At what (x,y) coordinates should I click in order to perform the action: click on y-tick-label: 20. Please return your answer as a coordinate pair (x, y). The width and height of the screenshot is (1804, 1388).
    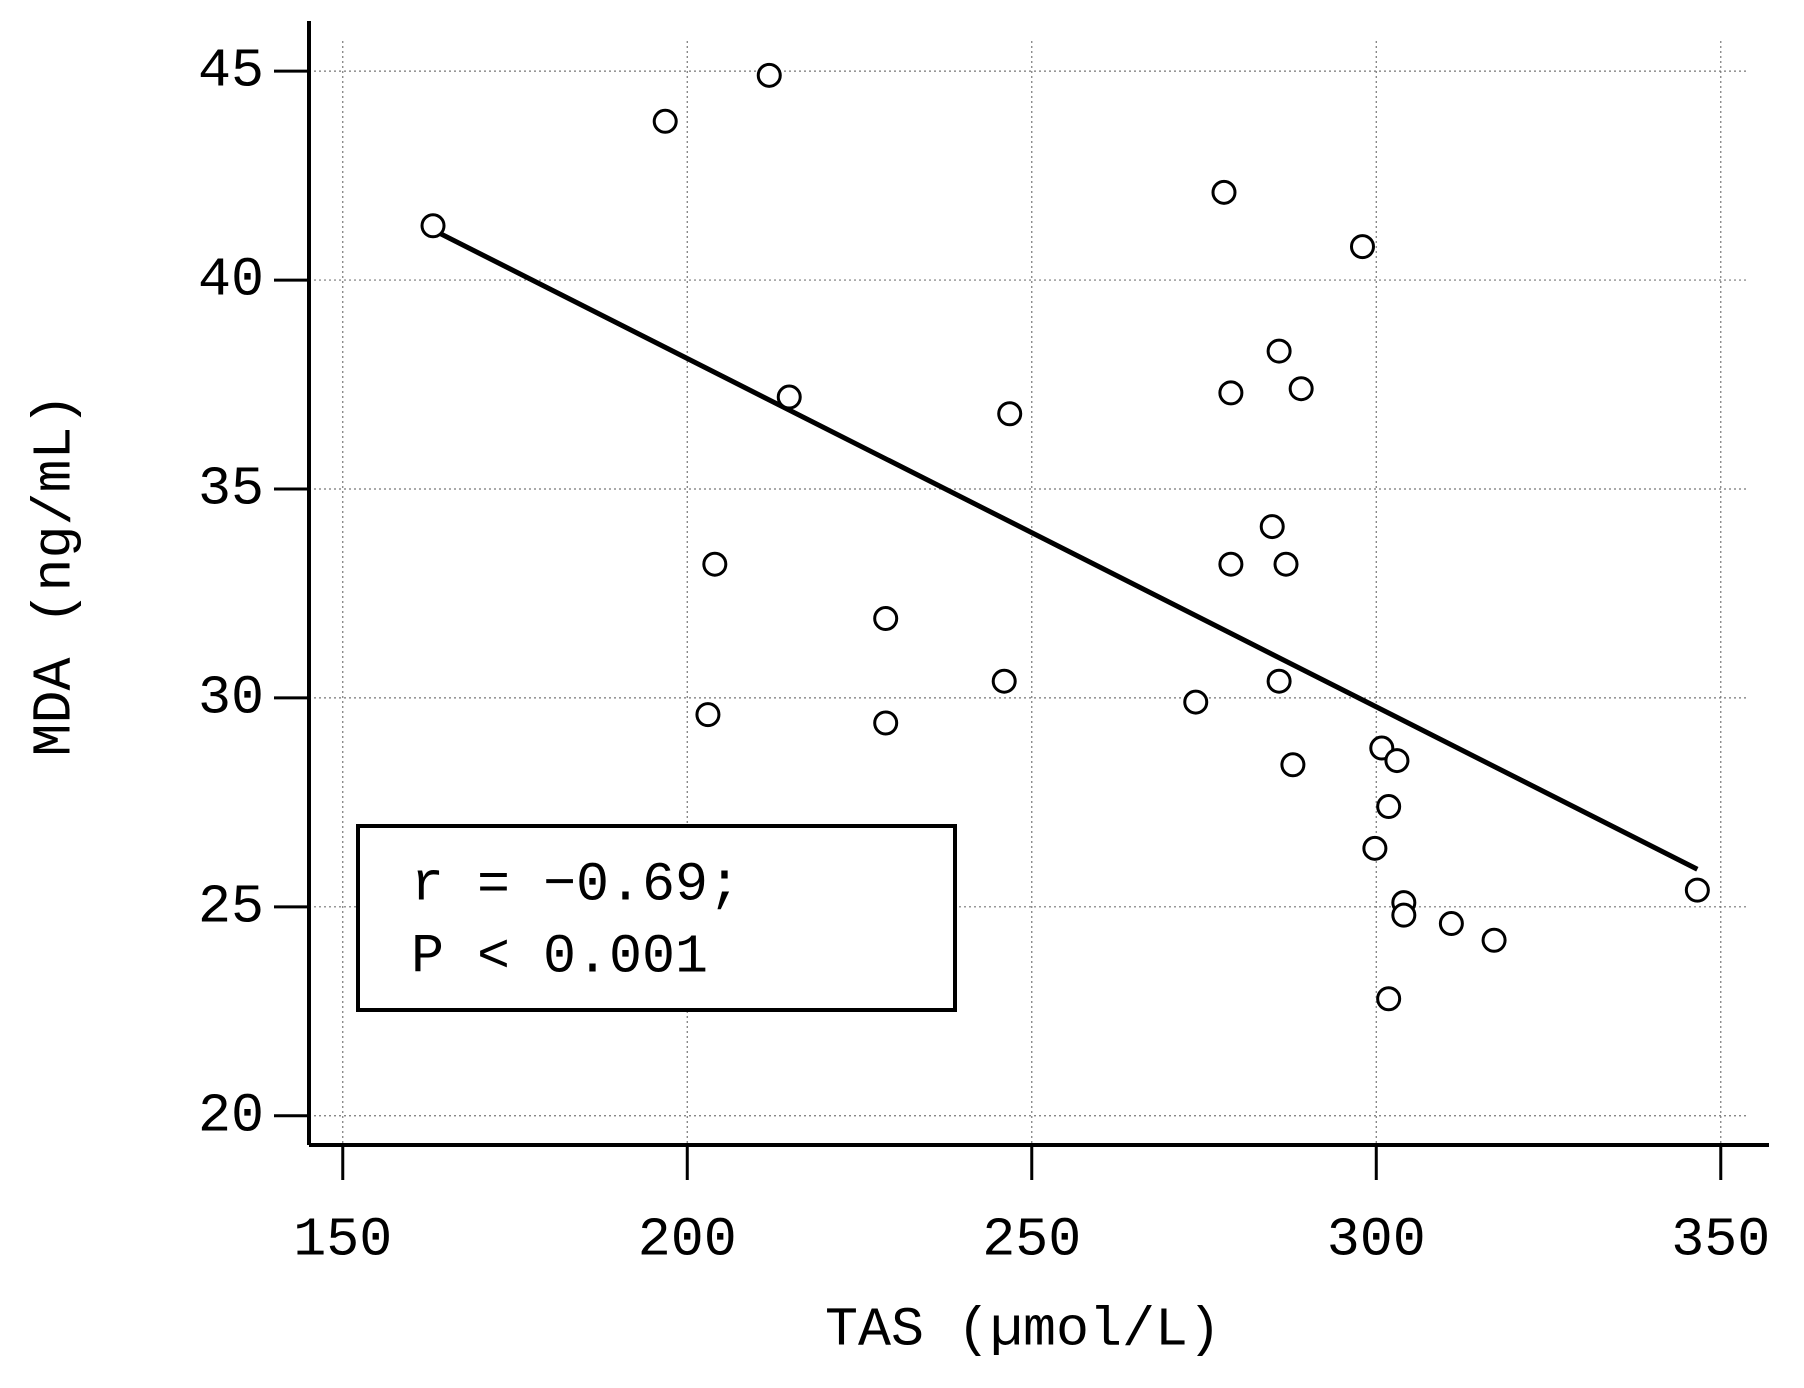
    Looking at the image, I should click on (231, 1115).